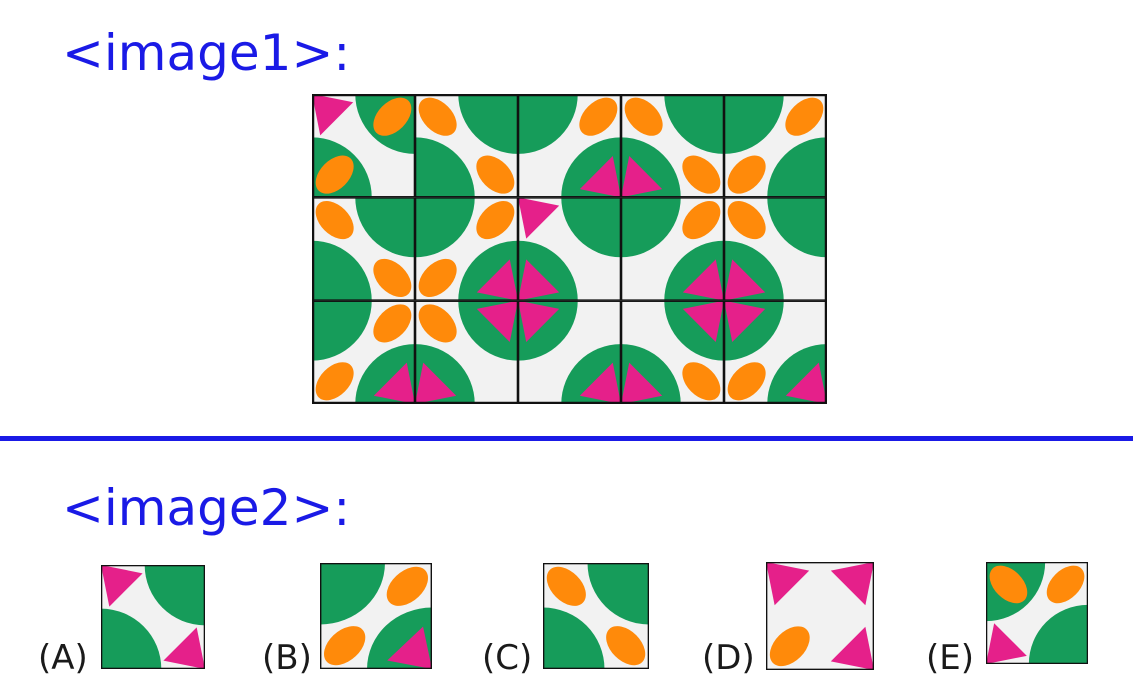 The width and height of the screenshot is (1133, 700). I want to click on grid-cell-r2-c3, so click(569, 249).